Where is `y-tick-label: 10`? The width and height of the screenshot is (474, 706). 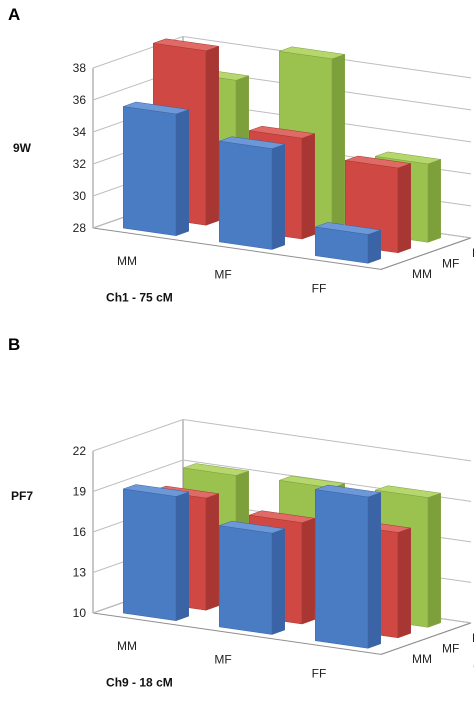 y-tick-label: 10 is located at coordinates (80, 613).